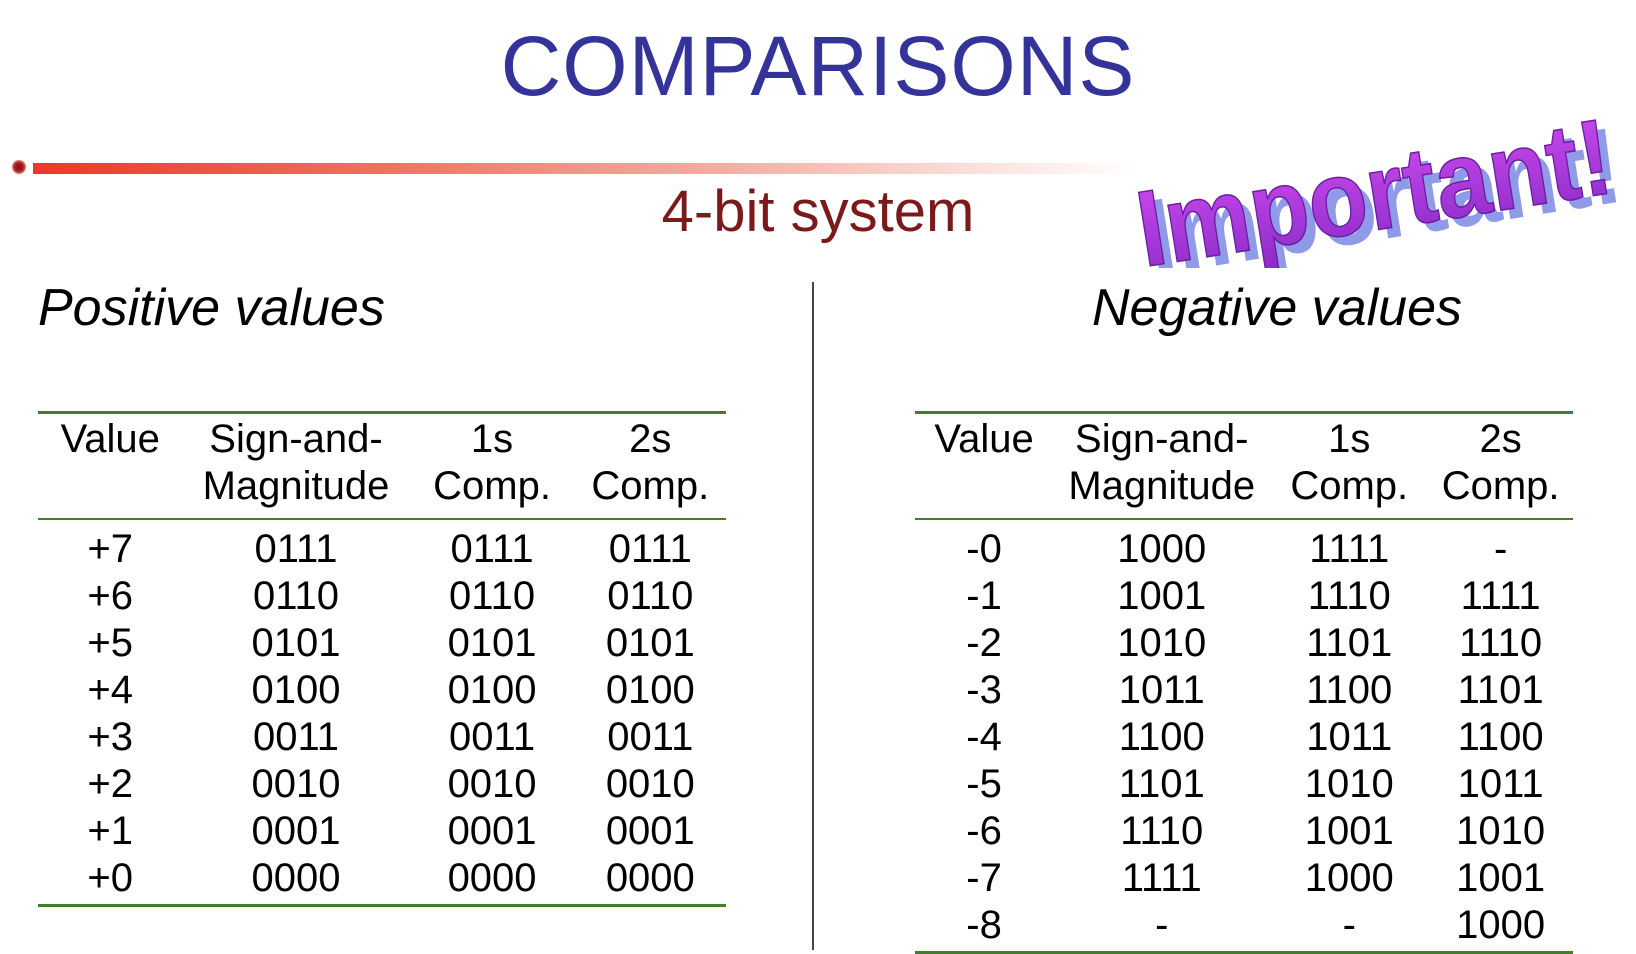 This screenshot has width=1636, height=954. What do you see at coordinates (382, 737) in the screenshot?
I see `table-row: +3 0011 0011 0011` at bounding box center [382, 737].